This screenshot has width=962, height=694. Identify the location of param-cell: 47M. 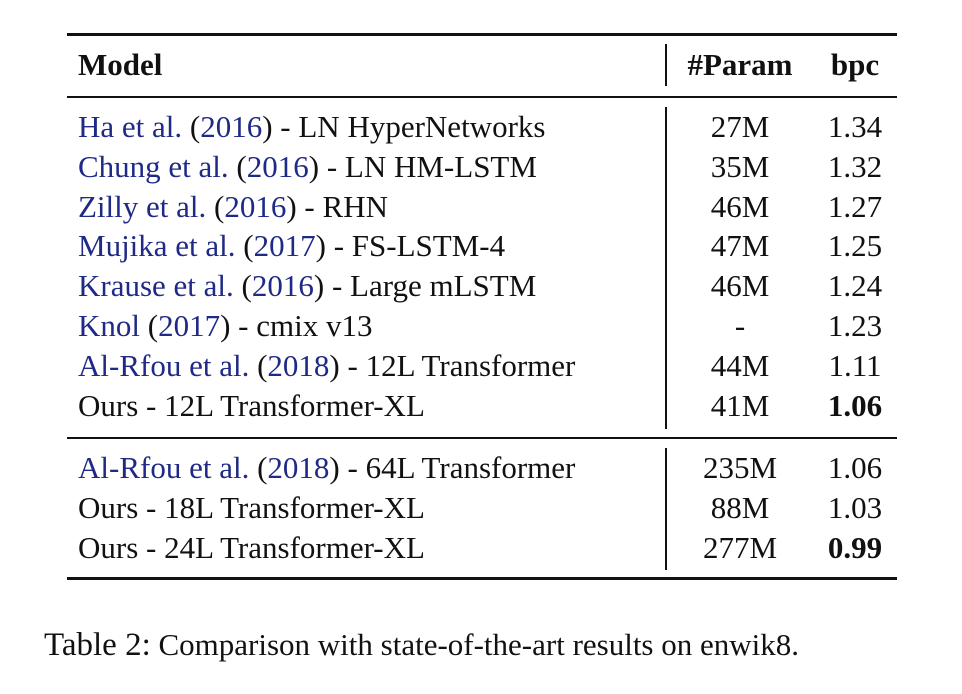
(740, 246).